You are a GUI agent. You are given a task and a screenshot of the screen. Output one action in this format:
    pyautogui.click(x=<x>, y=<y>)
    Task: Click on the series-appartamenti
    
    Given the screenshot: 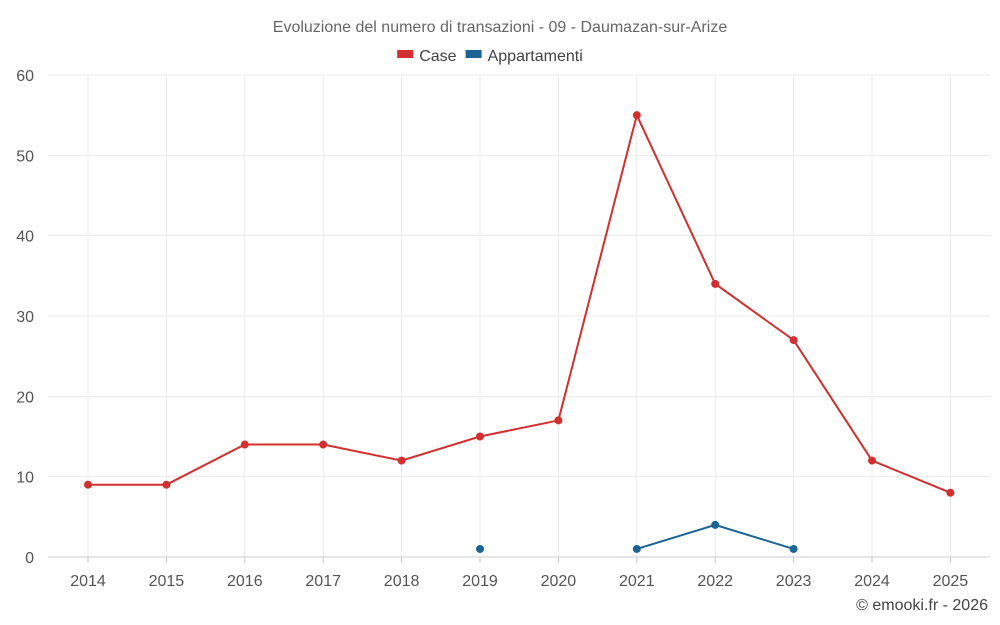 What is the action you would take?
    pyautogui.click(x=637, y=536)
    